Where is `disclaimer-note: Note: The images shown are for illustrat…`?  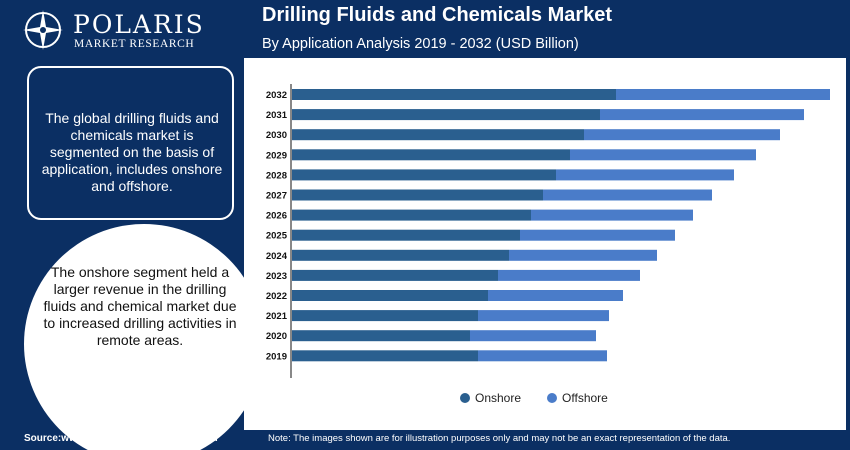
disclaimer-note: Note: The images shown are for illustrat… is located at coordinates (499, 438).